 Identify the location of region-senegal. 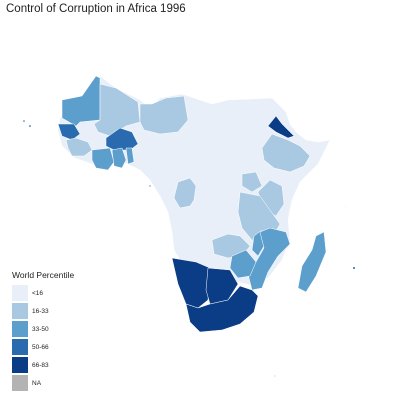
(69, 132).